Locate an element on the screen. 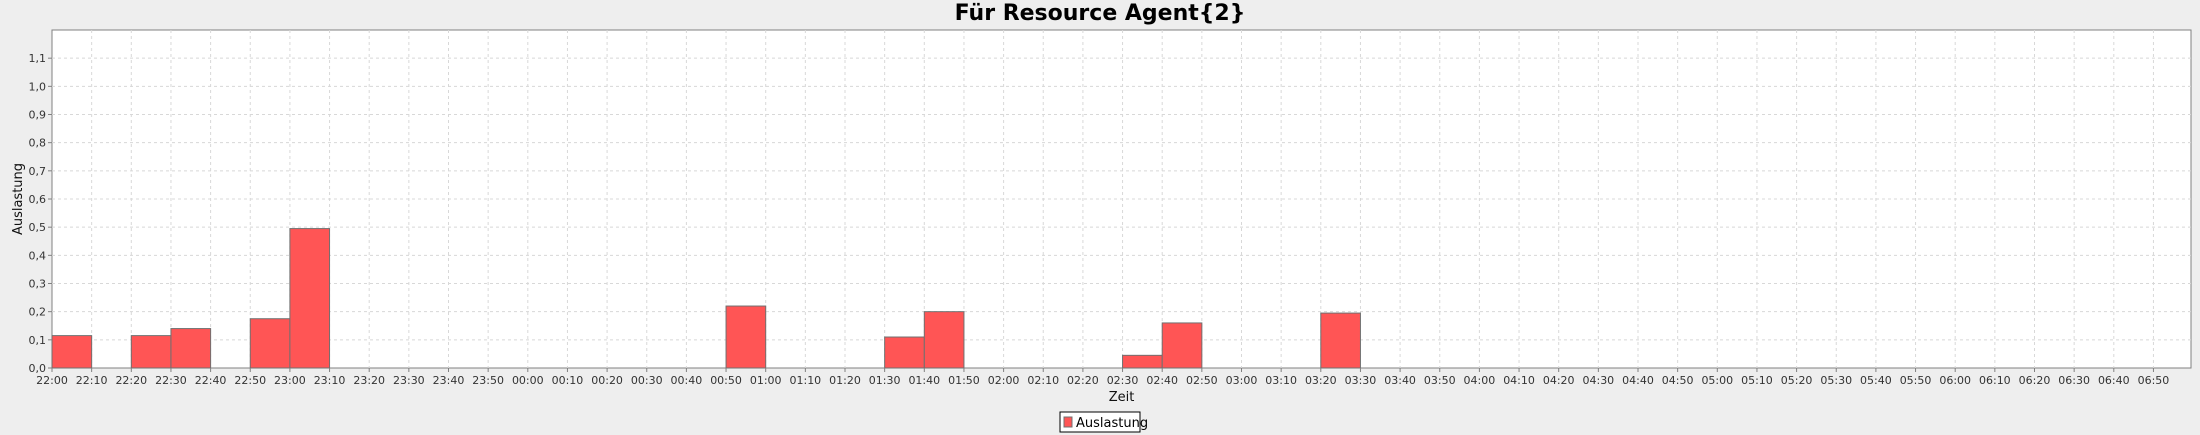  y-tick-label: 0,0 is located at coordinates (38, 368).